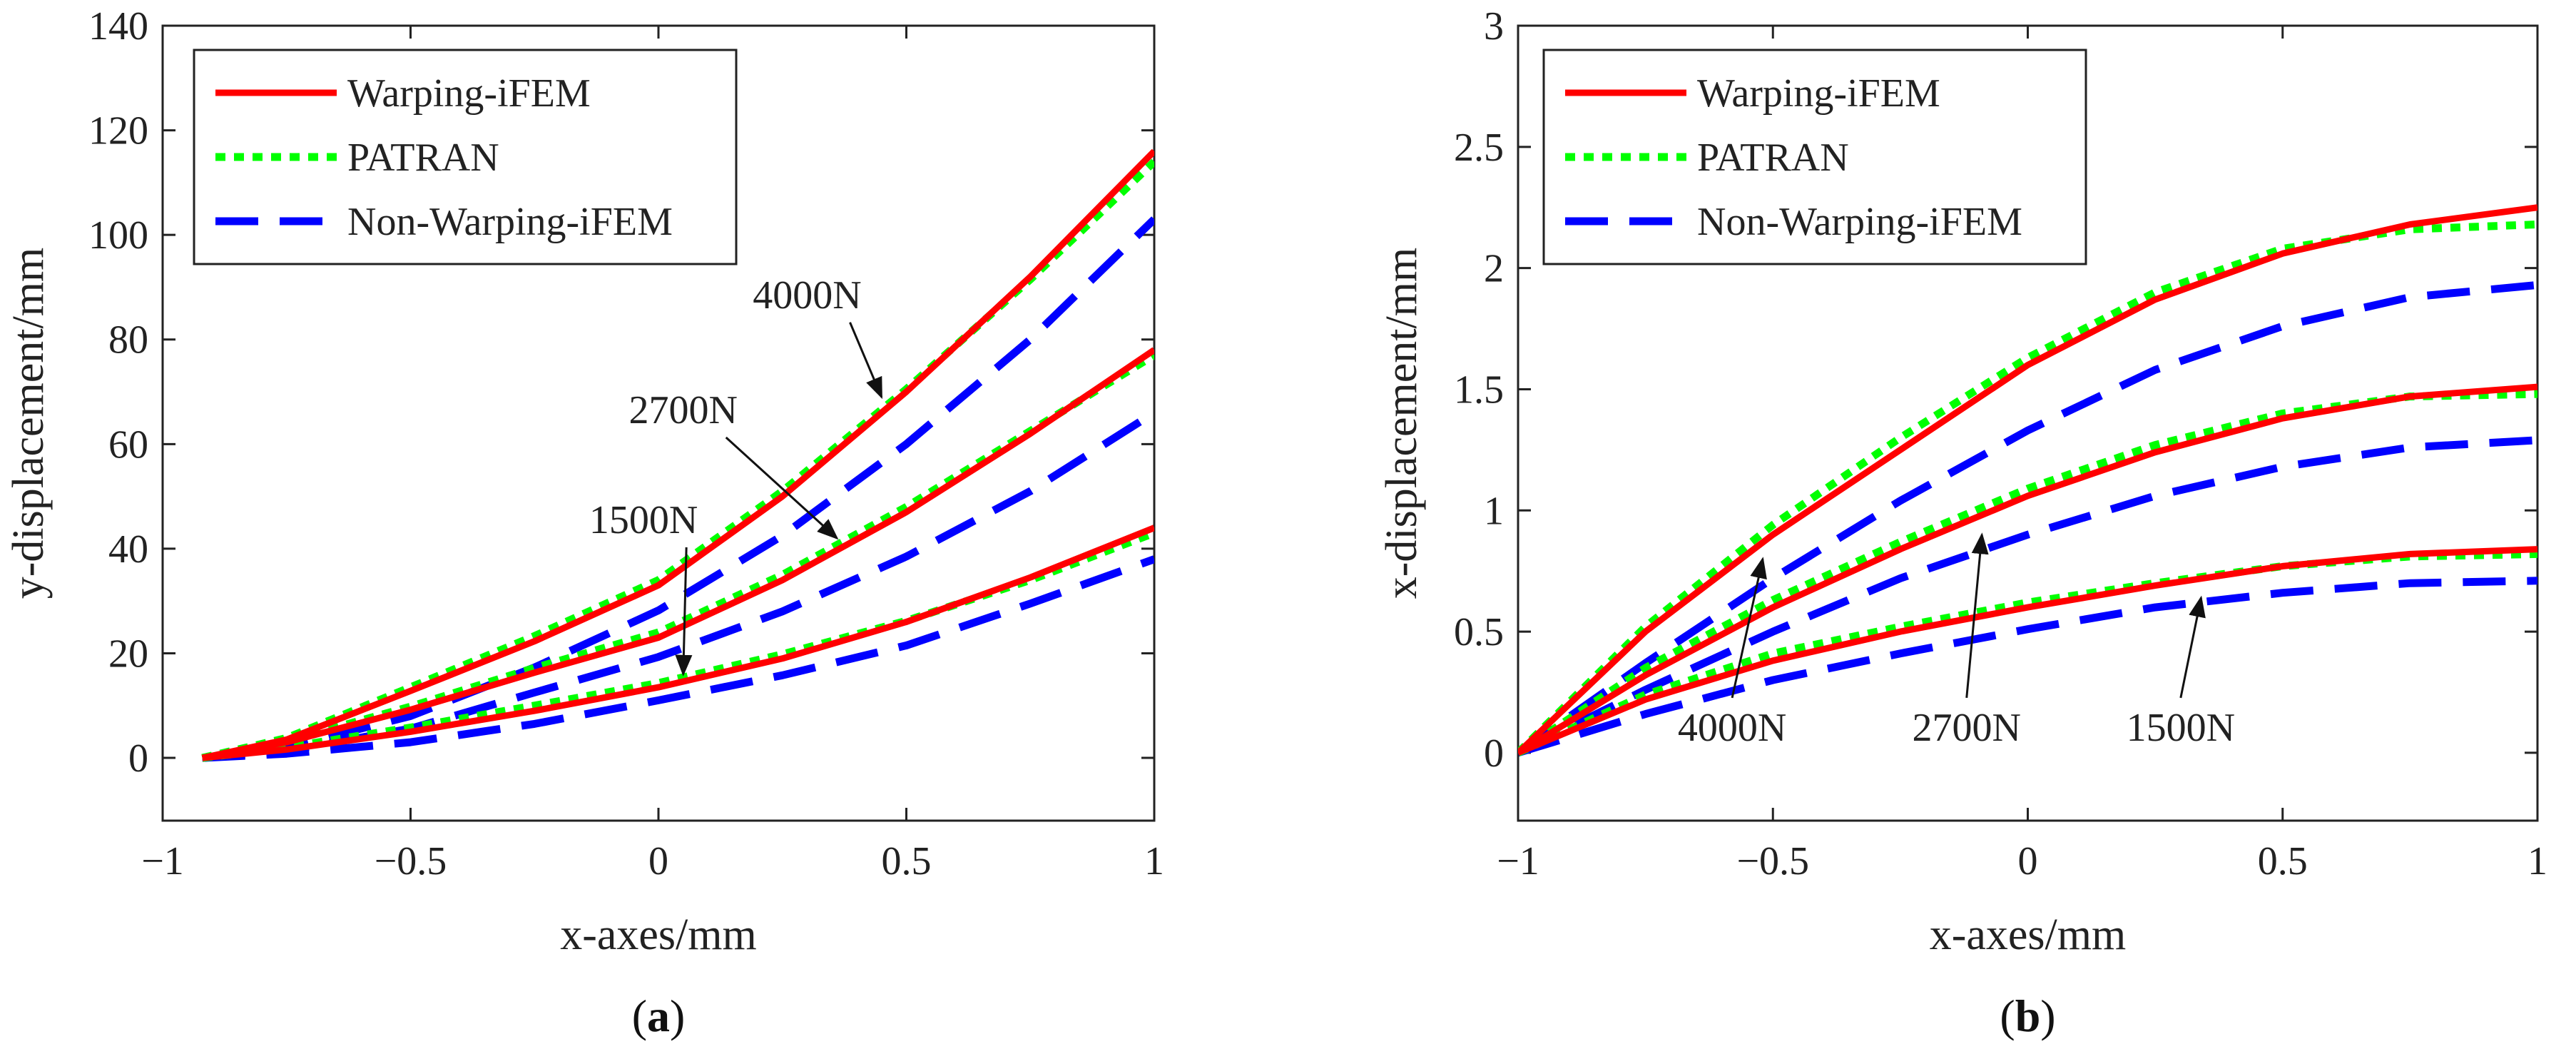 The height and width of the screenshot is (1054, 2576). I want to click on y-tick-label: 60, so click(128, 444).